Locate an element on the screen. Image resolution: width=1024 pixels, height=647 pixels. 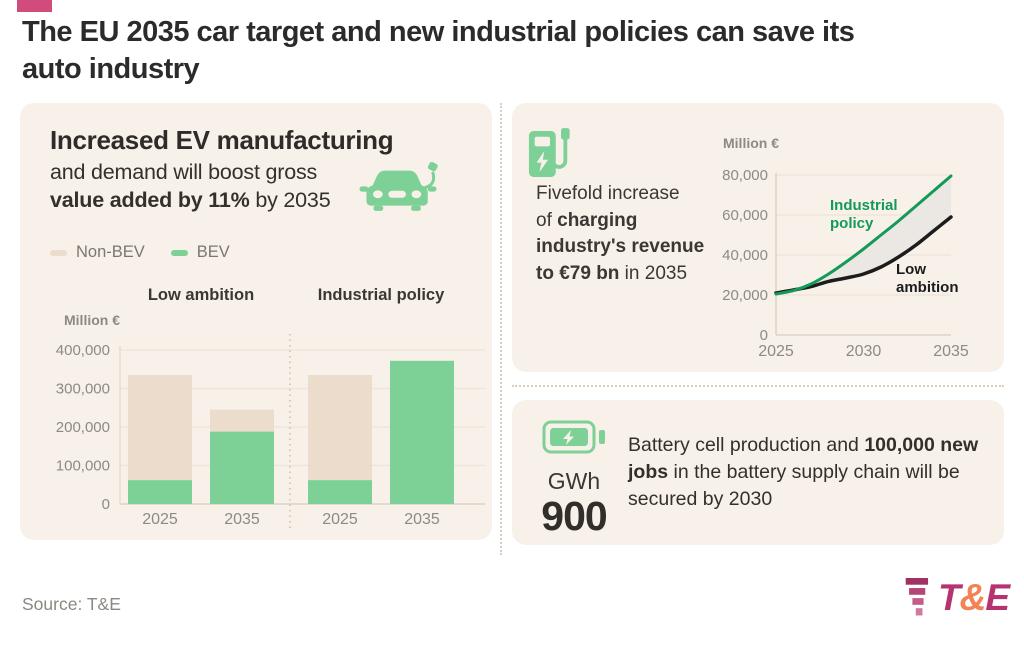
svg-text: 400,000 is located at coordinates (83, 350).